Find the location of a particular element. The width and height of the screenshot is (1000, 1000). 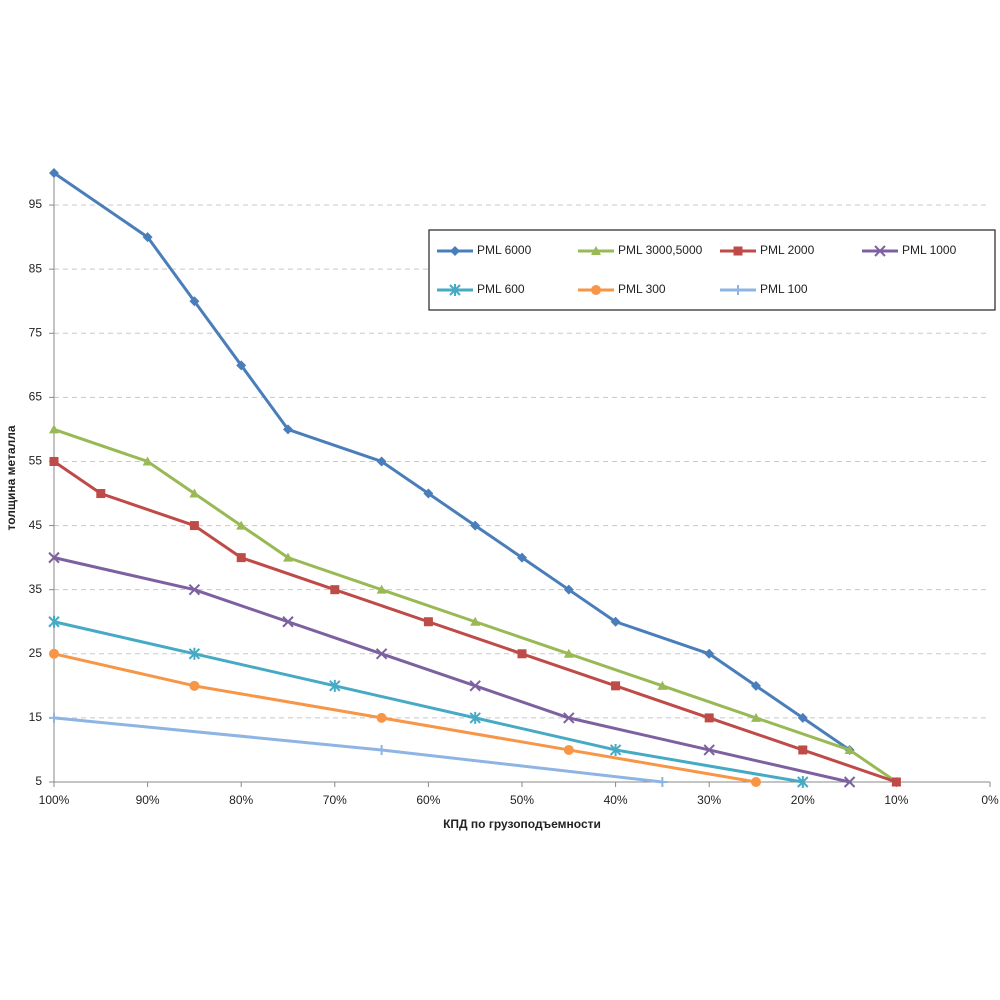

legend-label: PML 300 is located at coordinates (642, 289).